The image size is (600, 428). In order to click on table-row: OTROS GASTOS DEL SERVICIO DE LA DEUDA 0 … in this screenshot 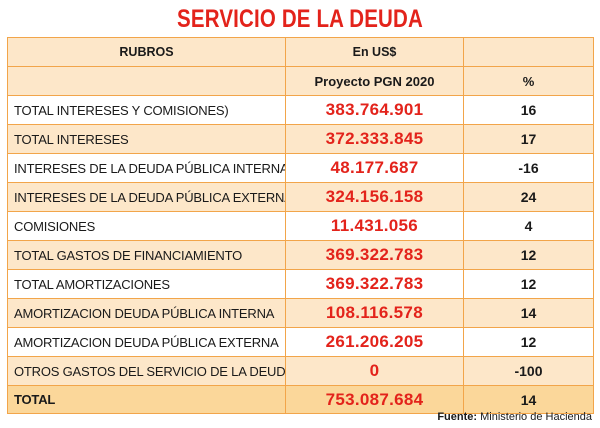, I will do `click(300, 371)`.